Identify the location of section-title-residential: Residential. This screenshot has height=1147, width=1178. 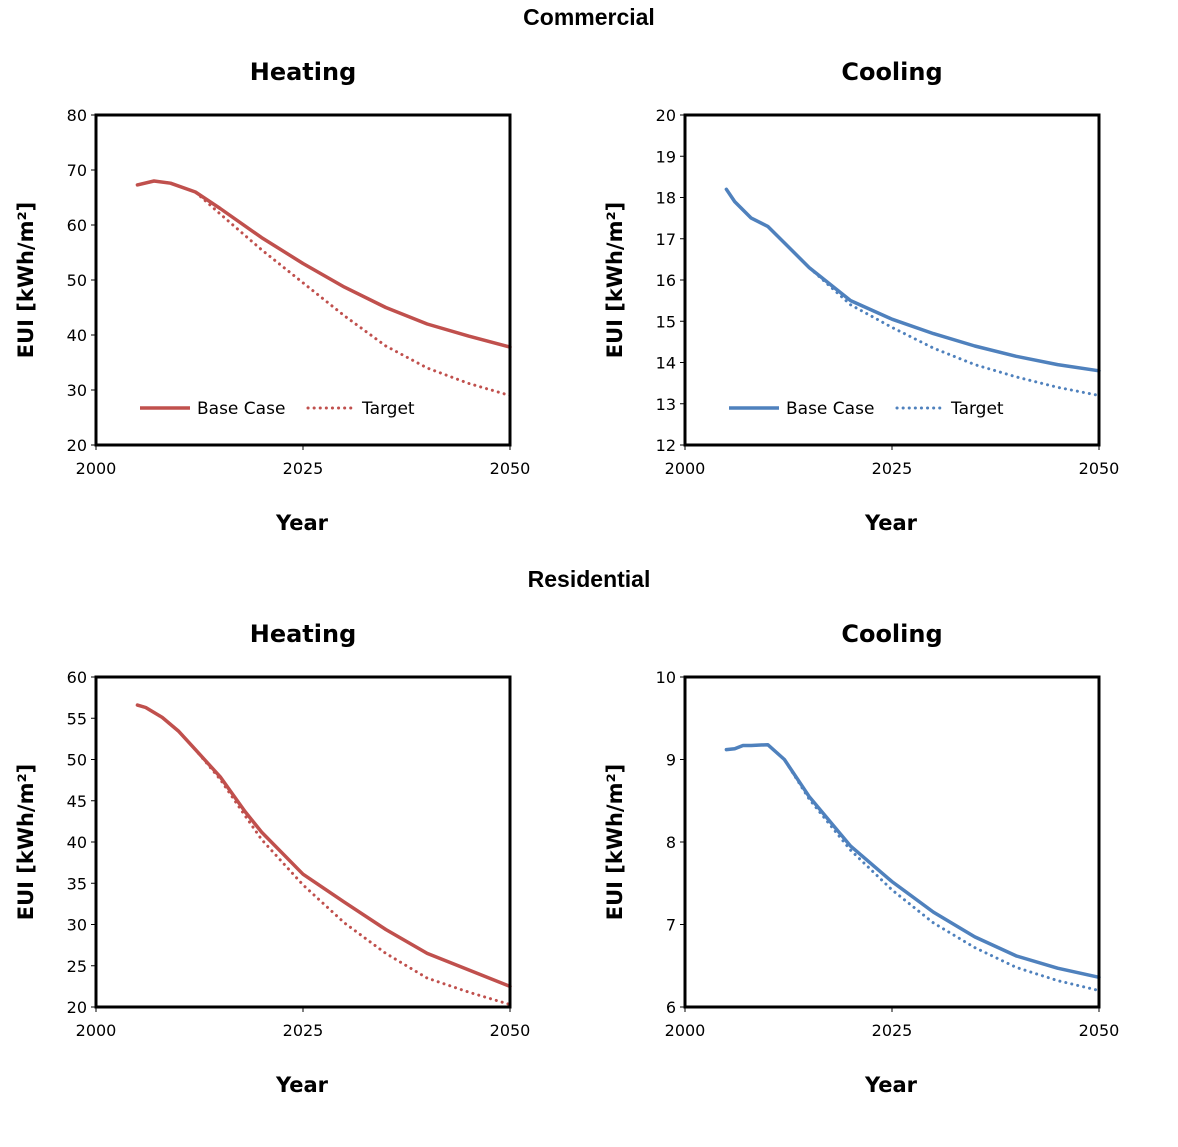
(589, 579).